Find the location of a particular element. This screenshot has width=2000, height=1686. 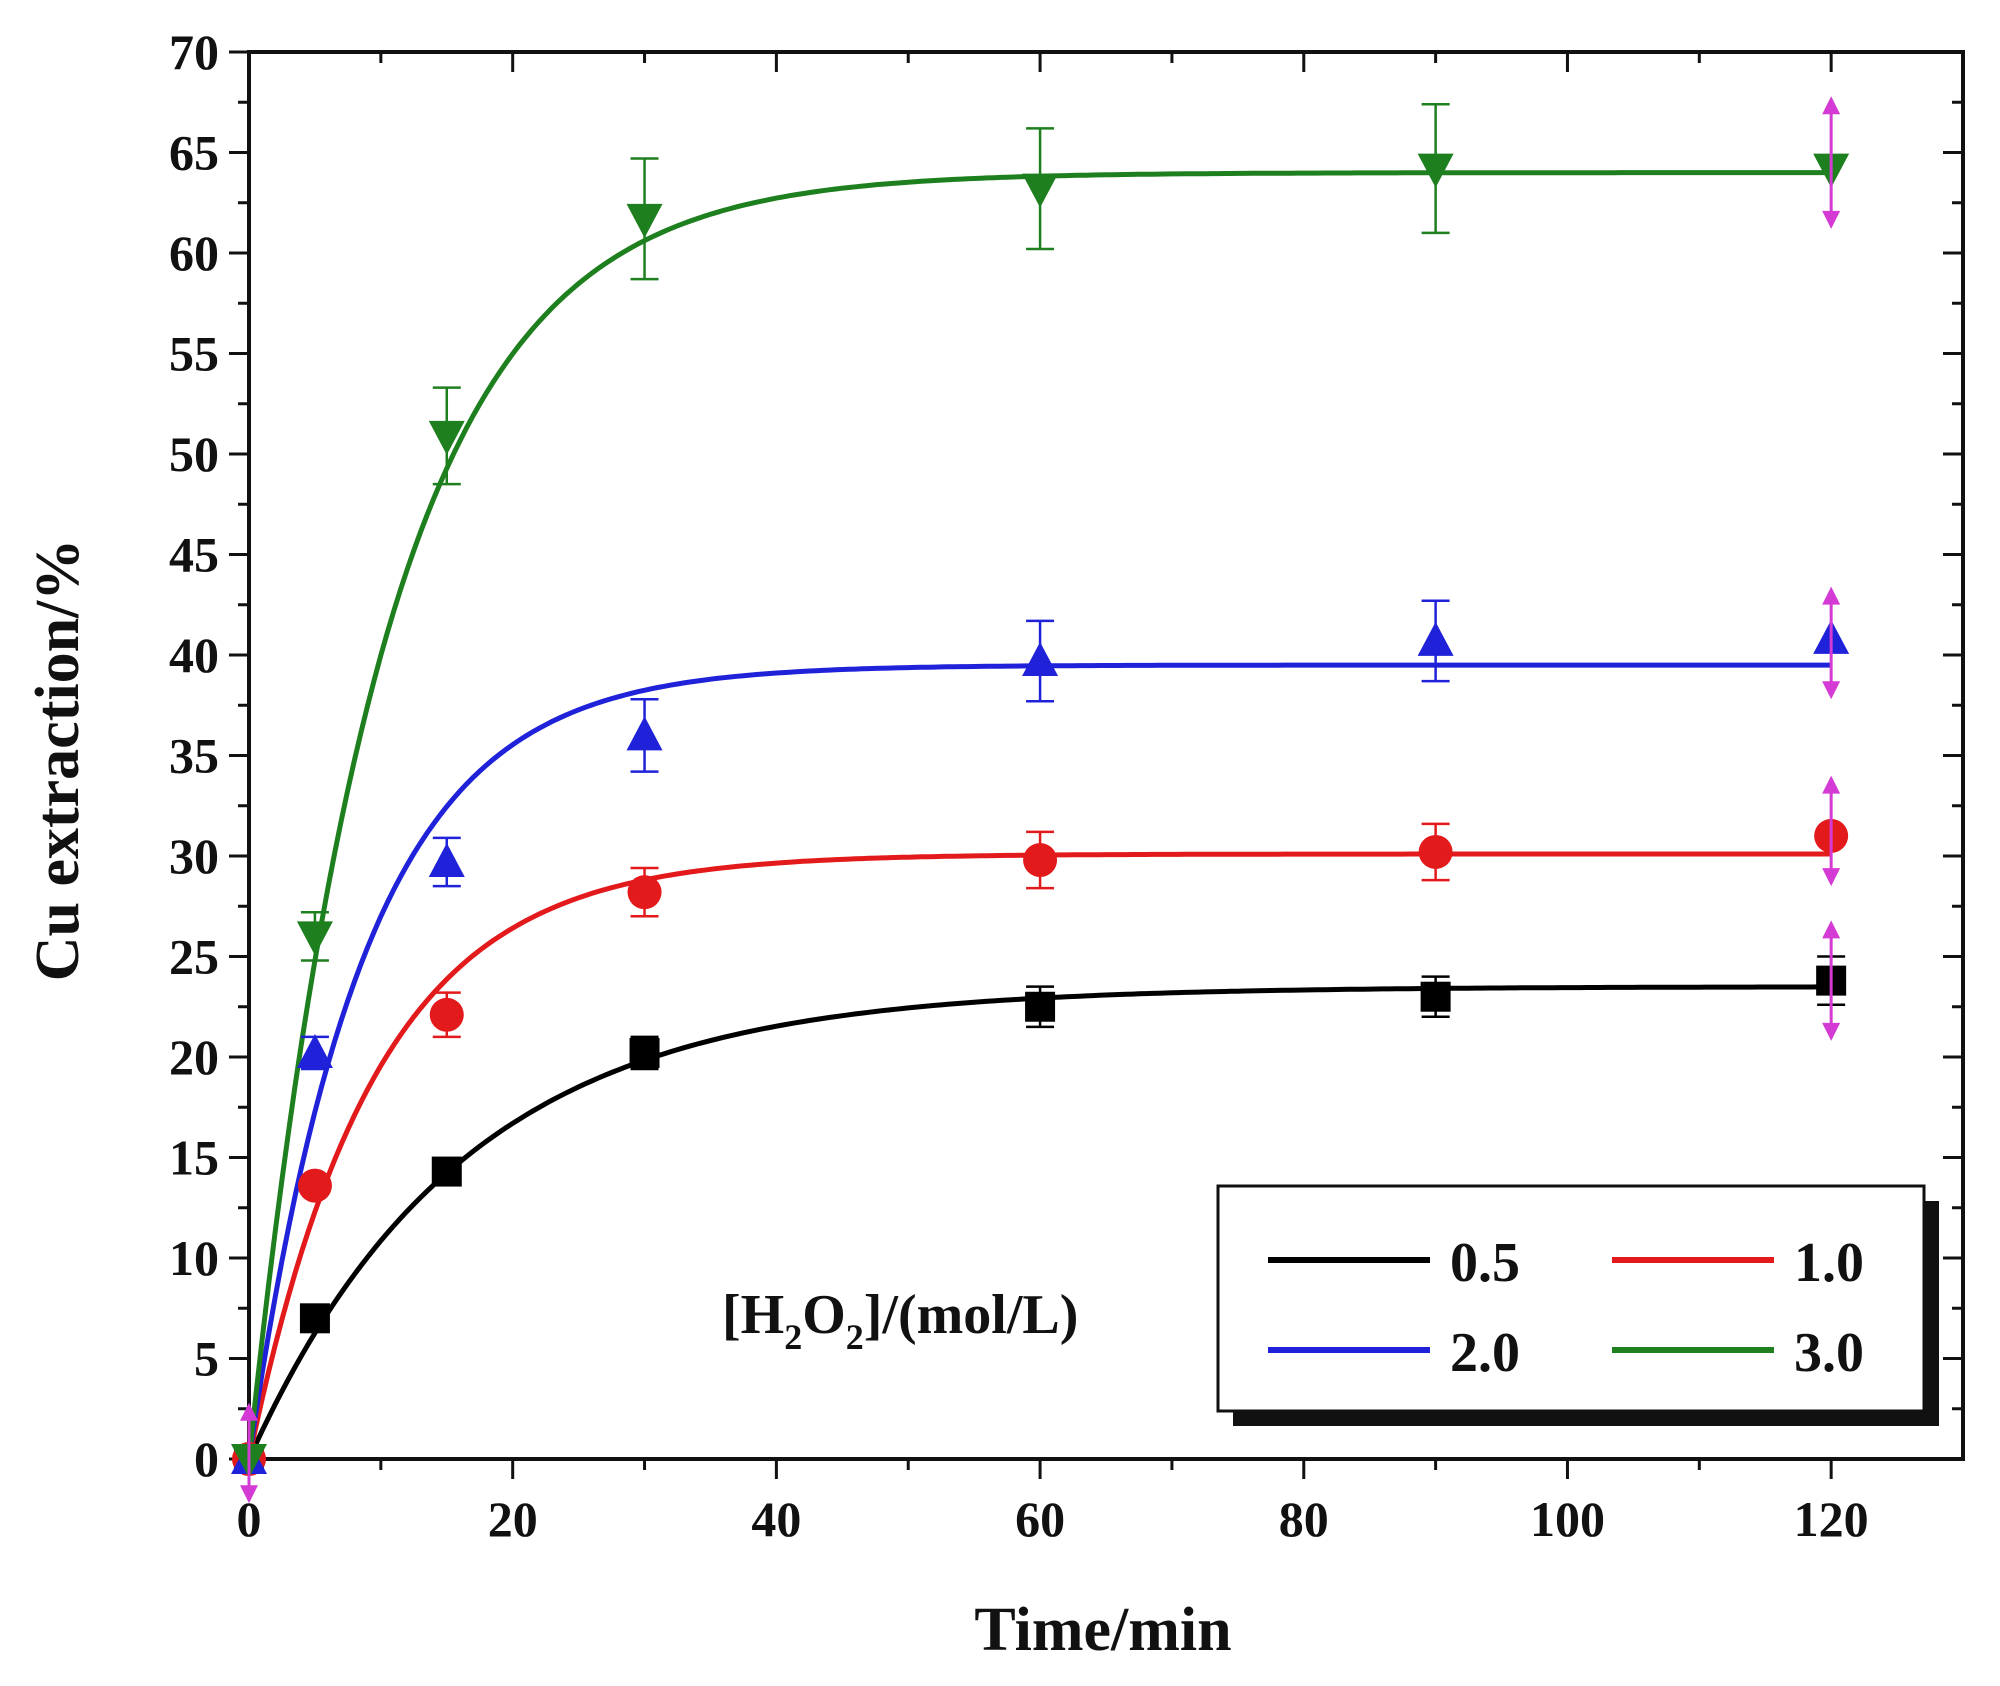

x-axis-title: Time/min is located at coordinates (1102, 1630).